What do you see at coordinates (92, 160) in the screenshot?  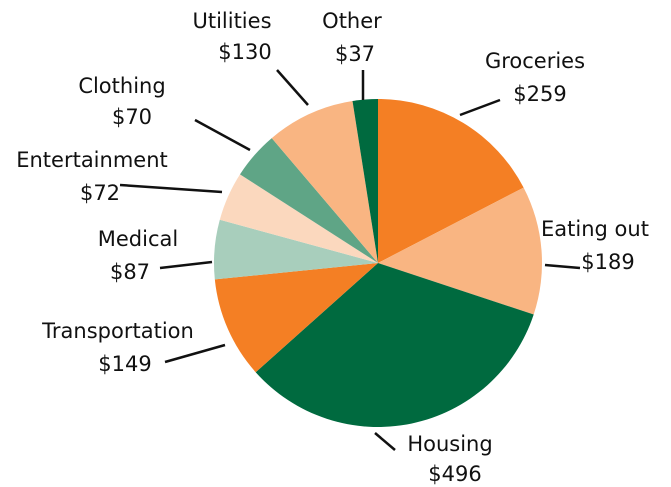 I see `slice-label: Entertainment` at bounding box center [92, 160].